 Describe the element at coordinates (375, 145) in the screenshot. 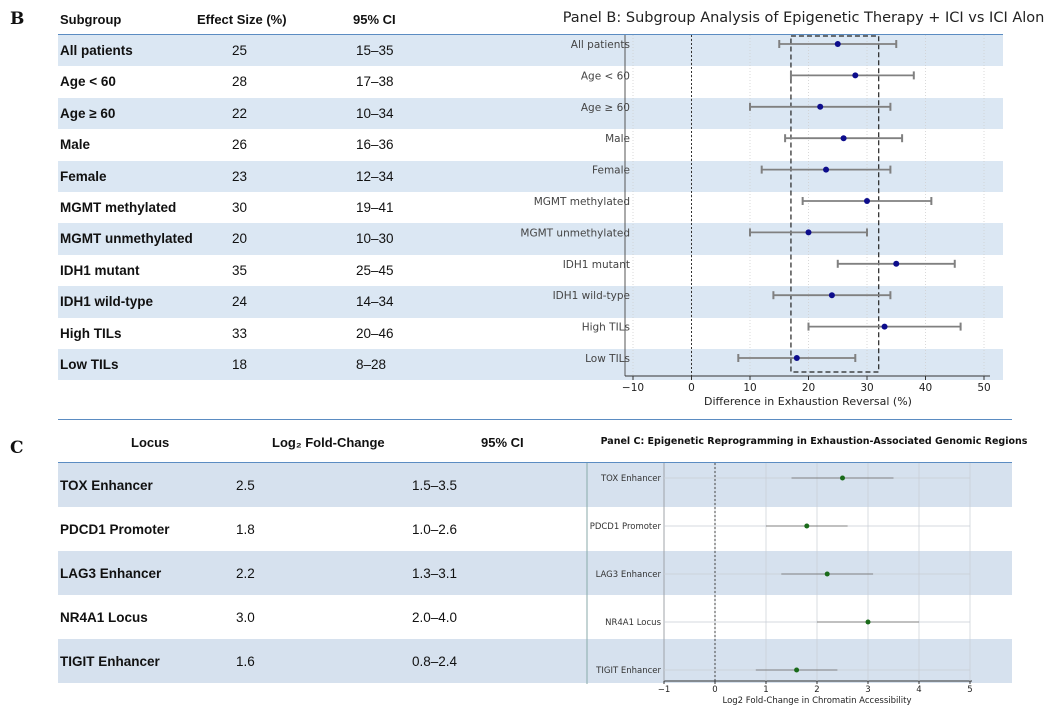

I see `ci-cell: 16–36` at that location.